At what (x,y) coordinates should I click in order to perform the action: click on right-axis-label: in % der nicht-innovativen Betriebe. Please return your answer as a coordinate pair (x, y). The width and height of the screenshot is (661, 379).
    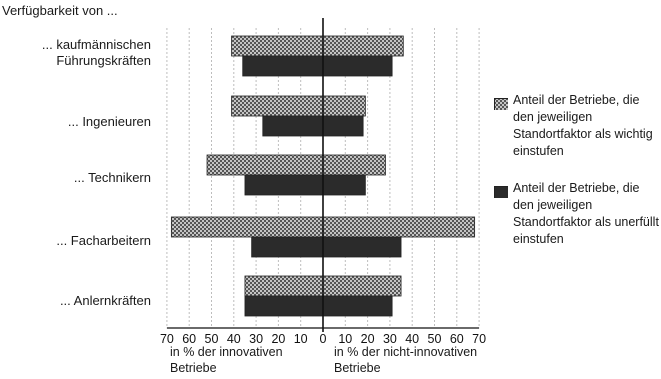
    Looking at the image, I should click on (406, 360).